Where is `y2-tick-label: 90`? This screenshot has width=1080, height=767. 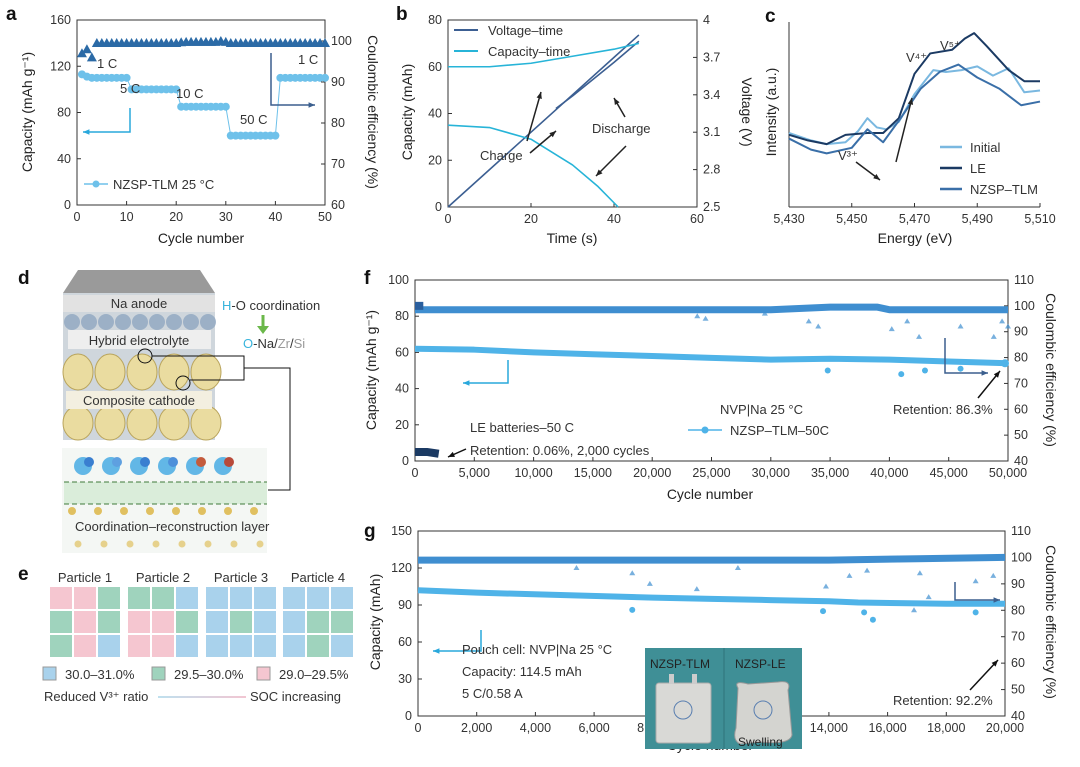
y2-tick-label: 90 is located at coordinates (338, 82).